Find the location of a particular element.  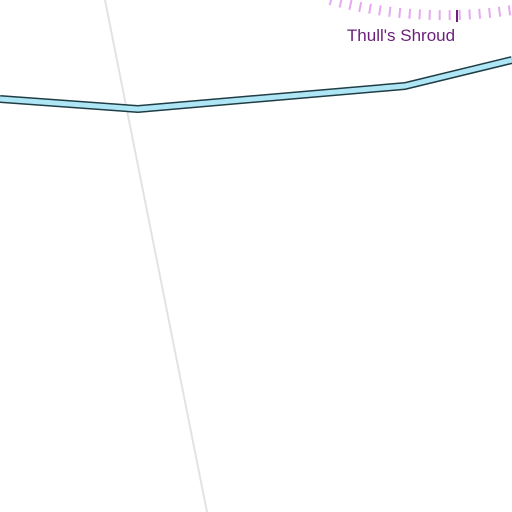

shroud-boundary is located at coordinates (420, 10).